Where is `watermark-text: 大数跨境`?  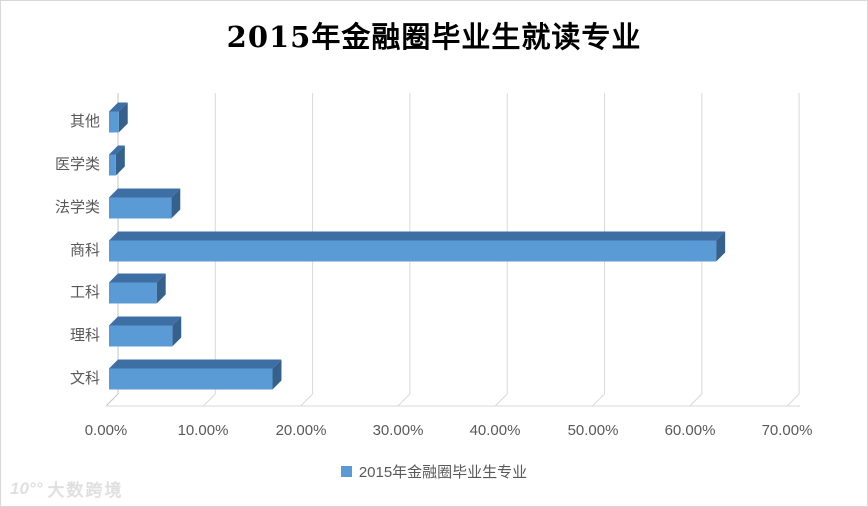 watermark-text: 大数跨境 is located at coordinates (85, 490).